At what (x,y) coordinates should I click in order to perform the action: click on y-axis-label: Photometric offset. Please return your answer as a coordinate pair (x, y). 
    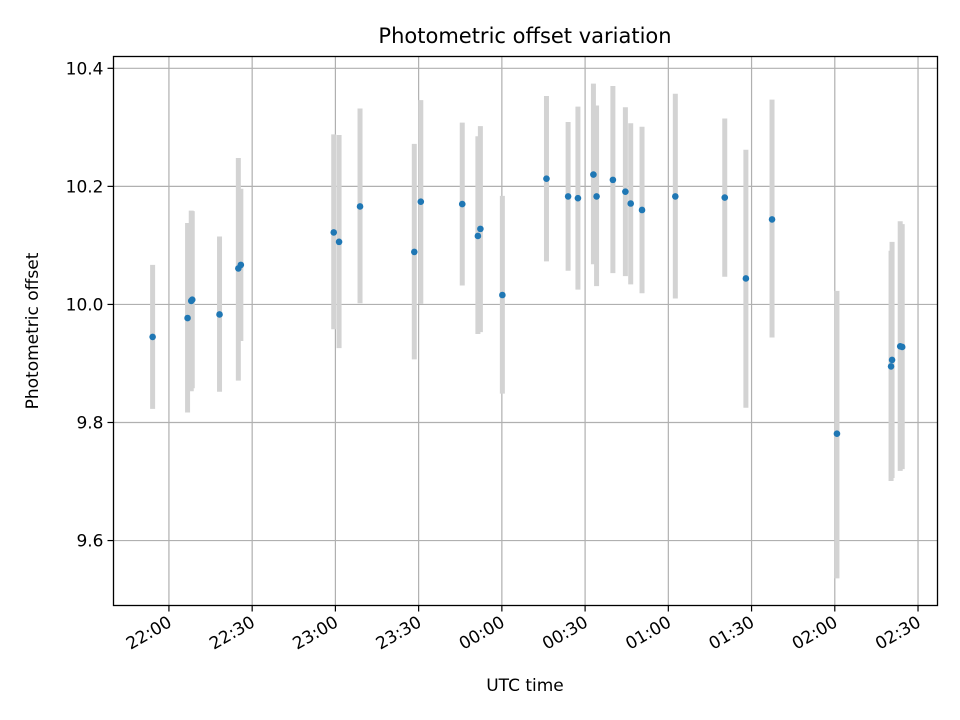
    Looking at the image, I should click on (33, 330).